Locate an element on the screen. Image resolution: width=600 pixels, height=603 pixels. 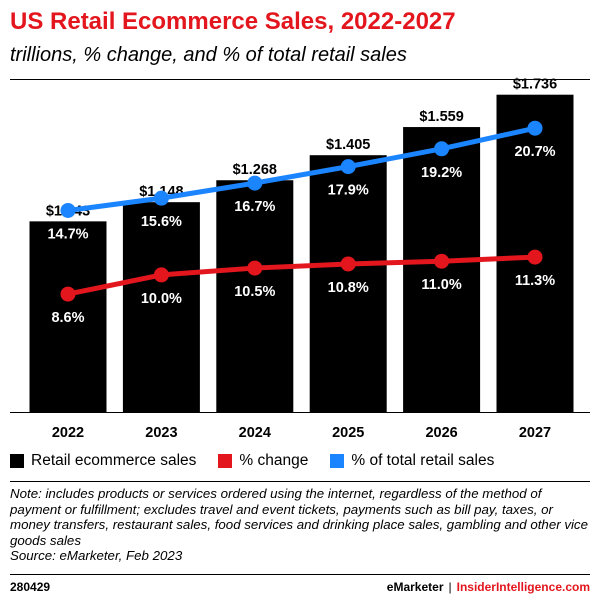
x-tick-label-2022: 2022 is located at coordinates (68, 433).